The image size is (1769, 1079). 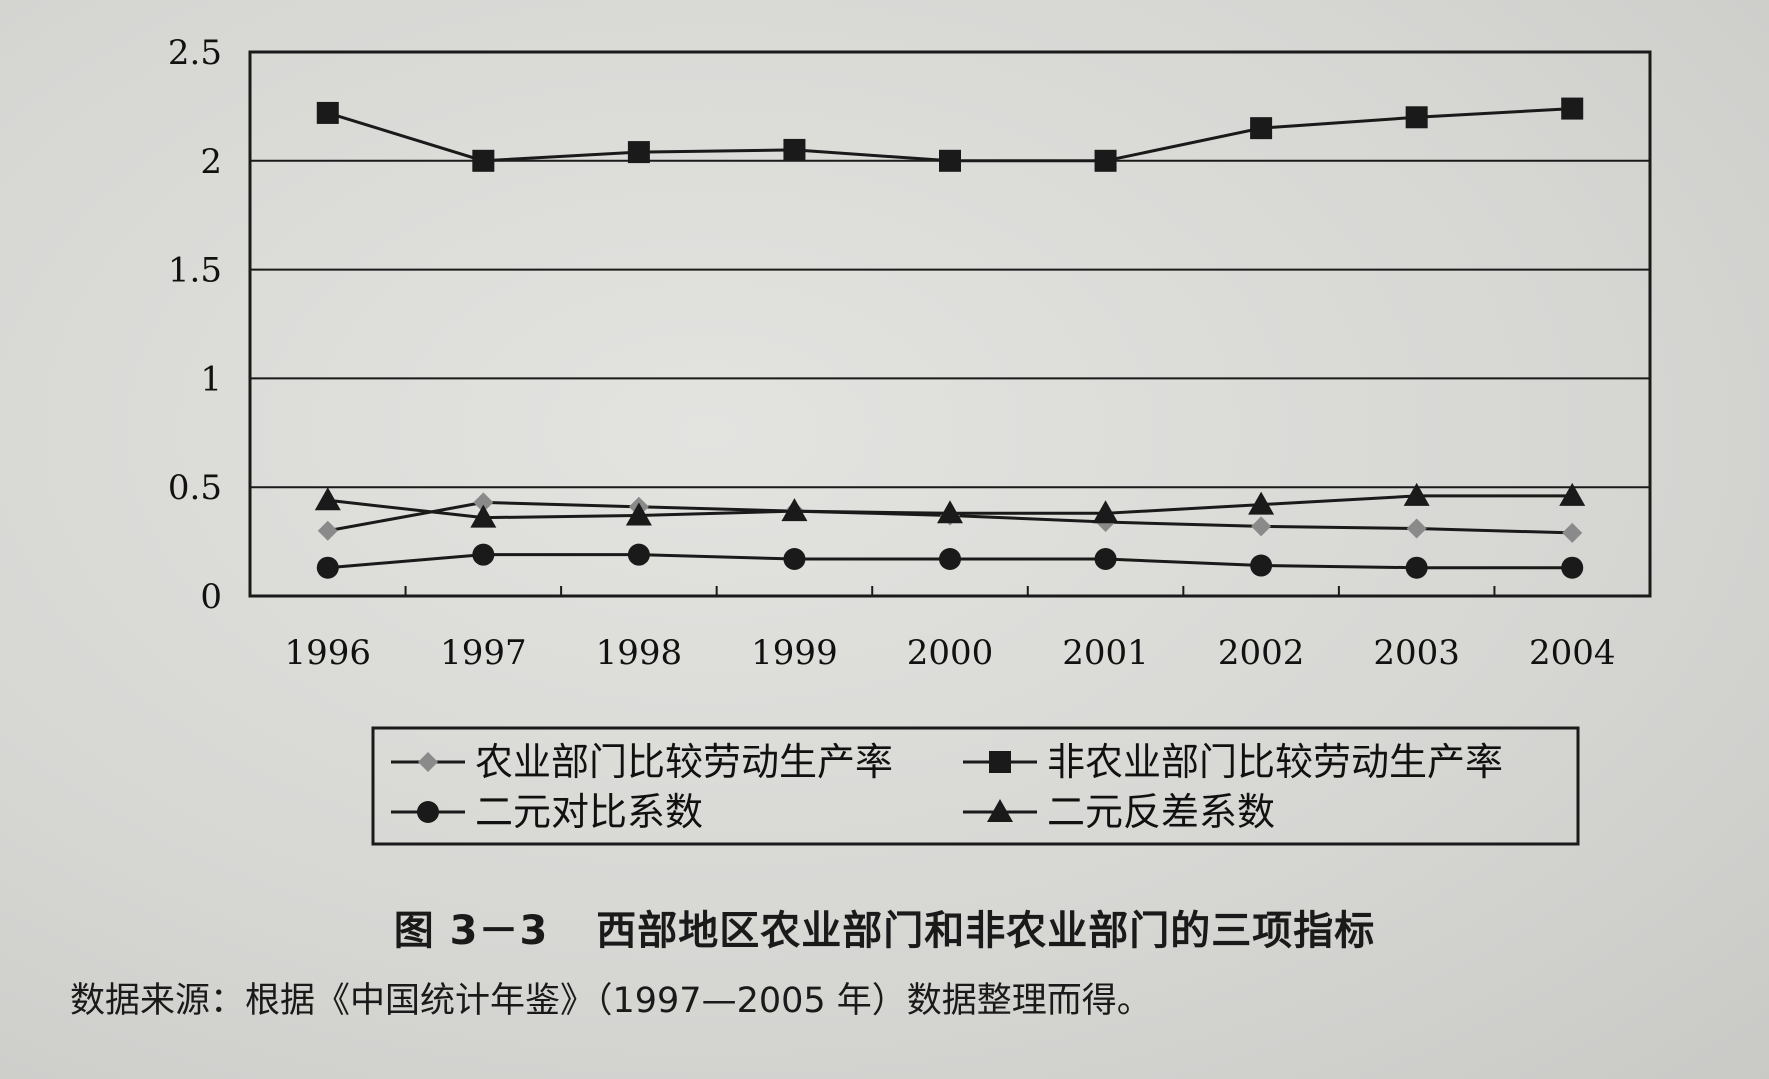 What do you see at coordinates (483, 653) in the screenshot?
I see `x-tick-label: 1997` at bounding box center [483, 653].